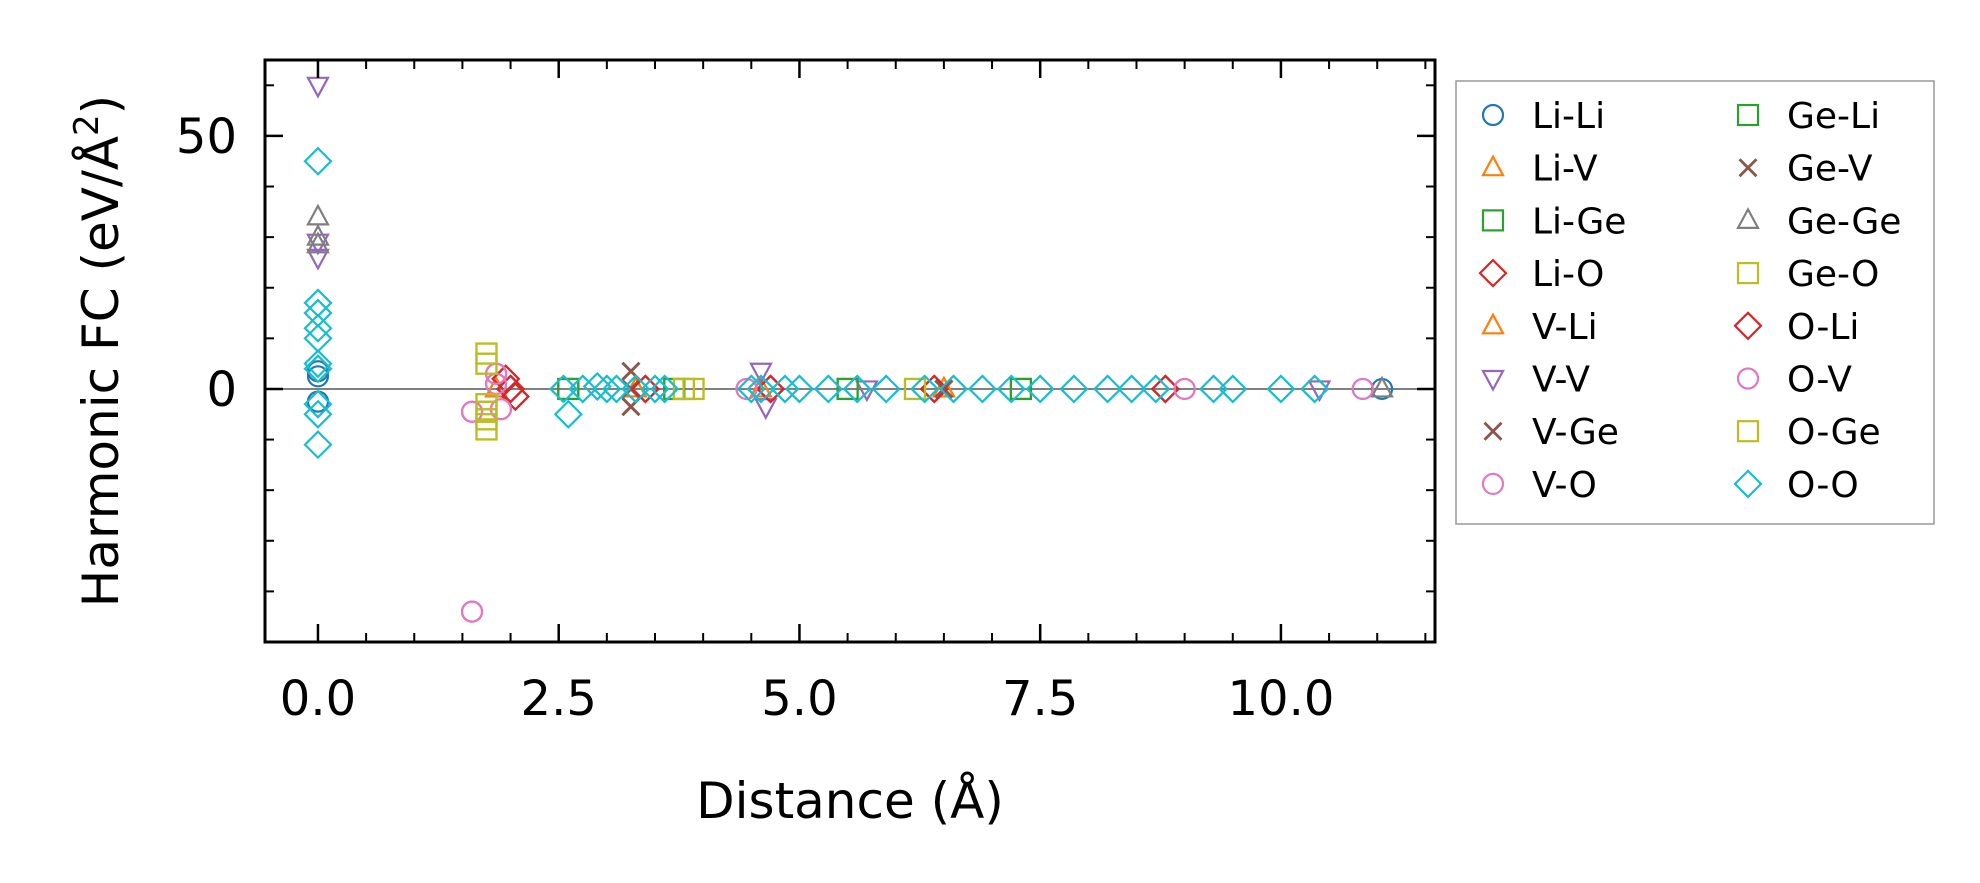 The image size is (1980, 883). What do you see at coordinates (1493, 431) in the screenshot?
I see `legend-marker-v-ge` at bounding box center [1493, 431].